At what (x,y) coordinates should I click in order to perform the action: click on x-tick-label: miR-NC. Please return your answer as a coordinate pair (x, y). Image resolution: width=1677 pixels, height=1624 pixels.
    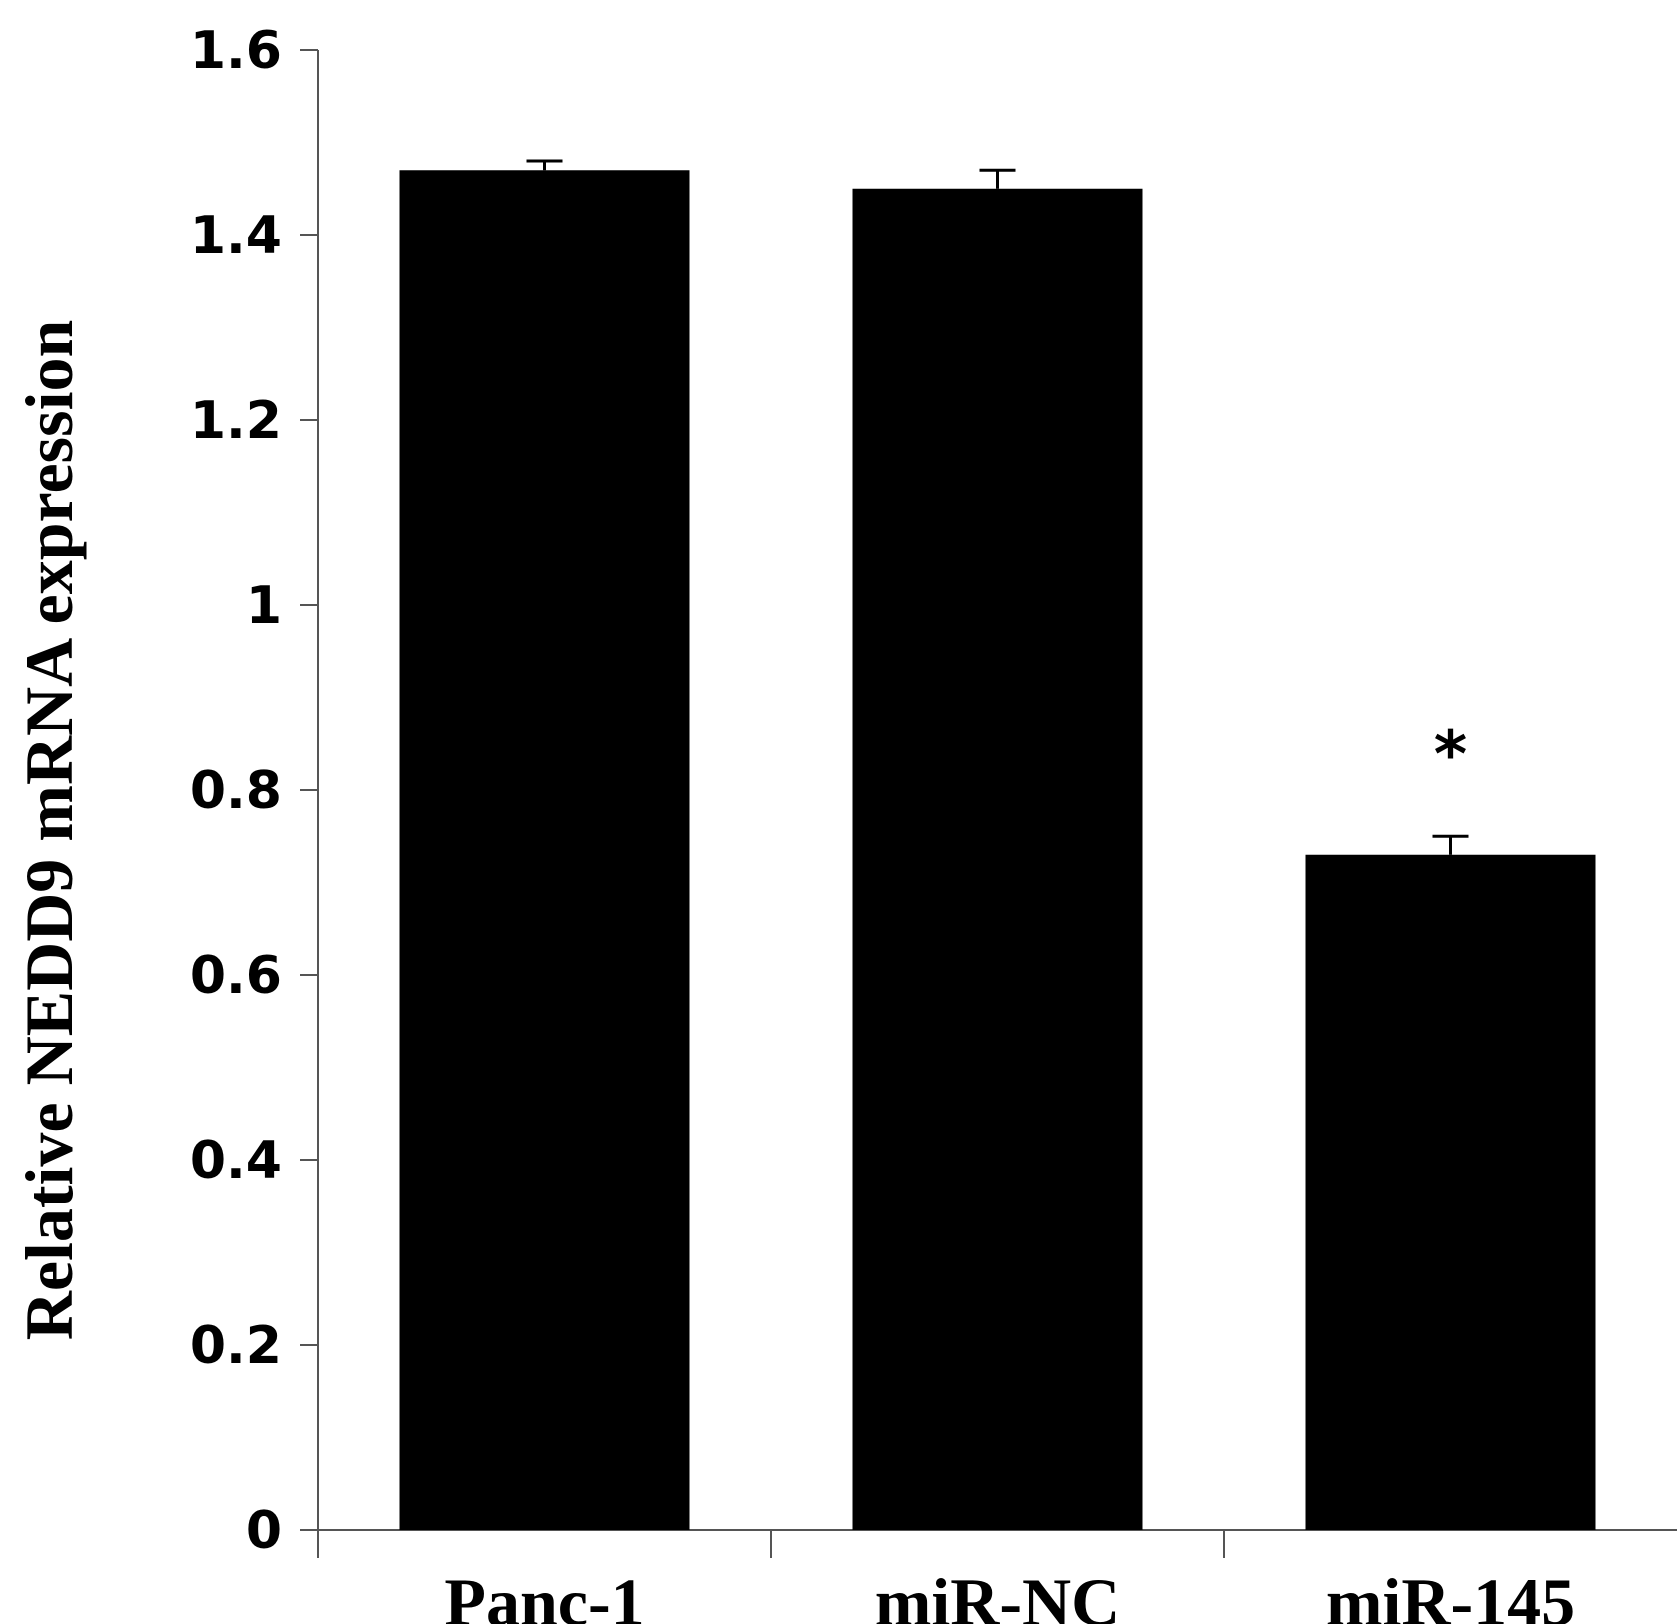
    Looking at the image, I should click on (998, 1594).